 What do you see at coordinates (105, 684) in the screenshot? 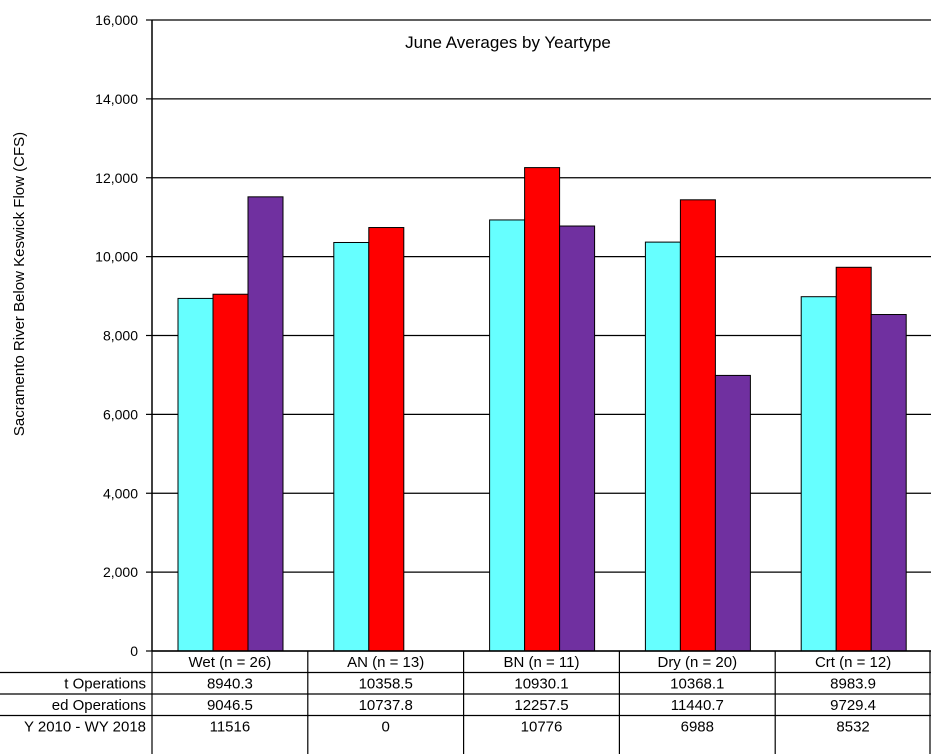
I see `series-name: t Operations` at bounding box center [105, 684].